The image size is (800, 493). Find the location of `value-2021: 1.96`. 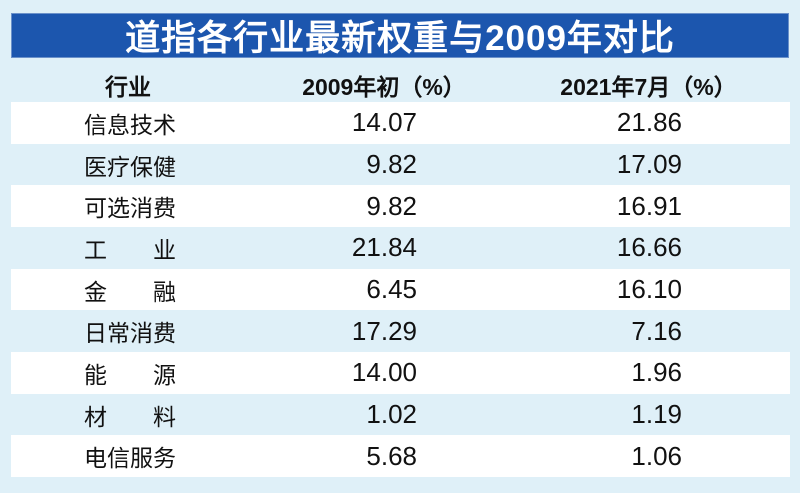

value-2021: 1.96 is located at coordinates (656, 372).